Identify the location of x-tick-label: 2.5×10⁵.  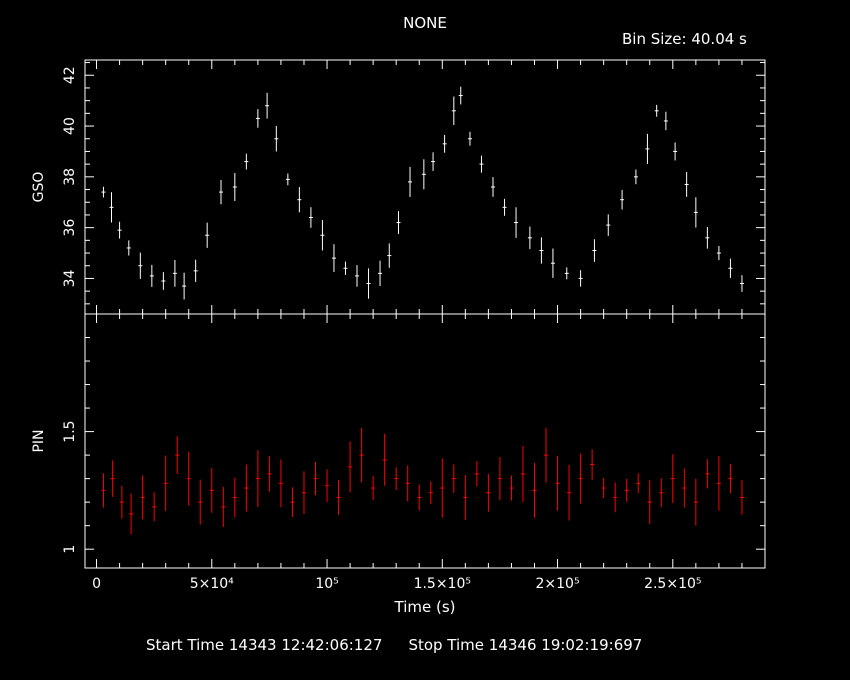
(672, 584).